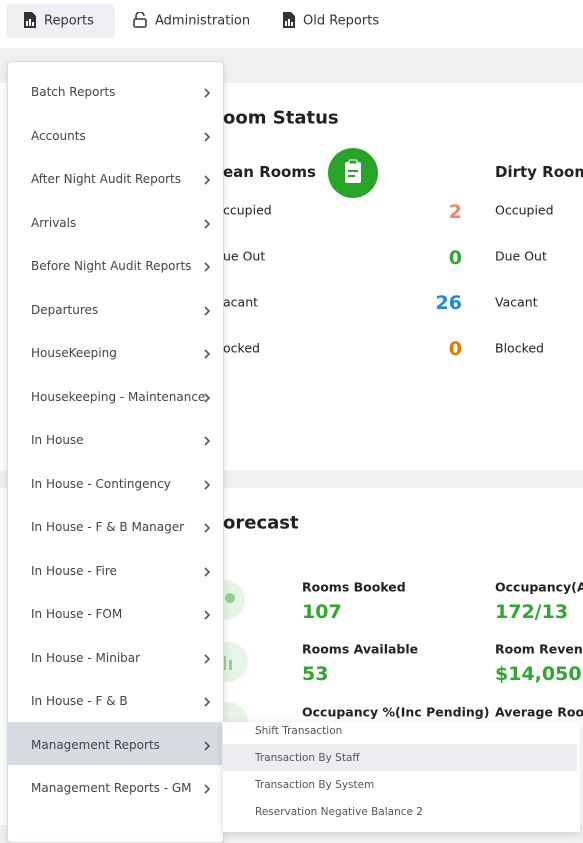 The height and width of the screenshot is (843, 583). Describe the element at coordinates (95, 744) in the screenshot. I see `menu-item: Management Reports` at that location.